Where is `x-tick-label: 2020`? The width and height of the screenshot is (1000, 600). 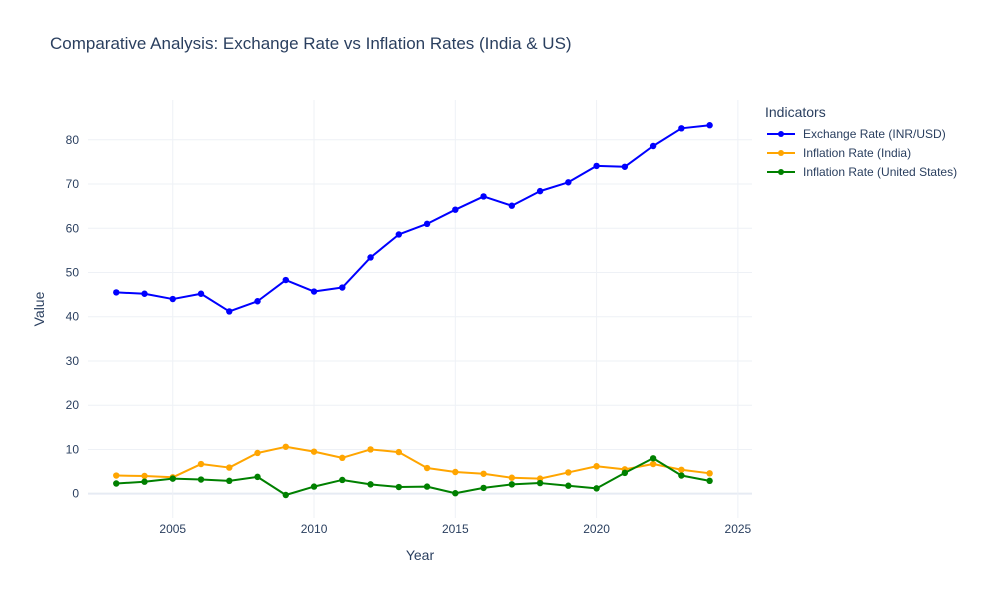 x-tick-label: 2020 is located at coordinates (596, 529).